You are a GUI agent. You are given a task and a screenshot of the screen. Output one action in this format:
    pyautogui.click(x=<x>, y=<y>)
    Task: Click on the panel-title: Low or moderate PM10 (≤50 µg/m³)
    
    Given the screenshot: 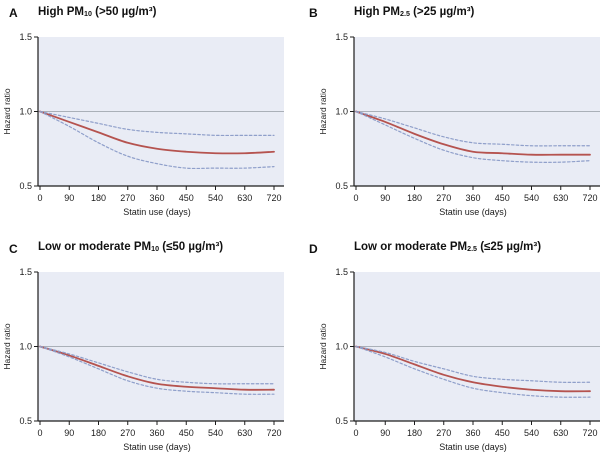 What is the action you would take?
    pyautogui.click(x=169, y=253)
    